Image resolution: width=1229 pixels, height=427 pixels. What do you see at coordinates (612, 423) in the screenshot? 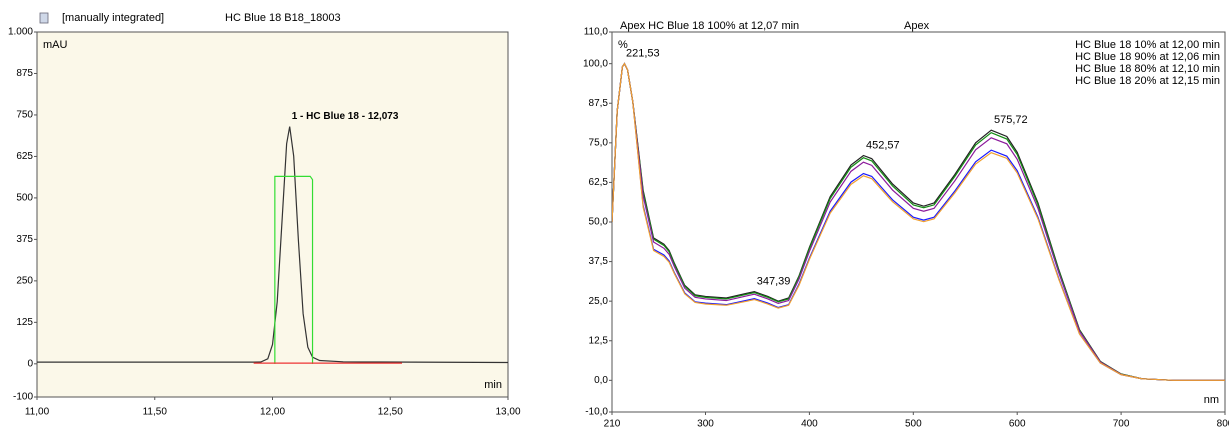
I see `x-tick-label: 210` at bounding box center [612, 423].